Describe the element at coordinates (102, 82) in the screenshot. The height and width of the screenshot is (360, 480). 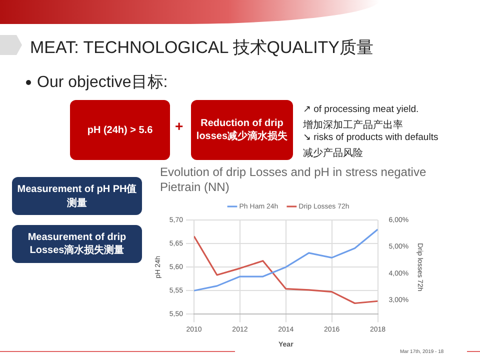
I see `text: Our objective目标:` at that location.